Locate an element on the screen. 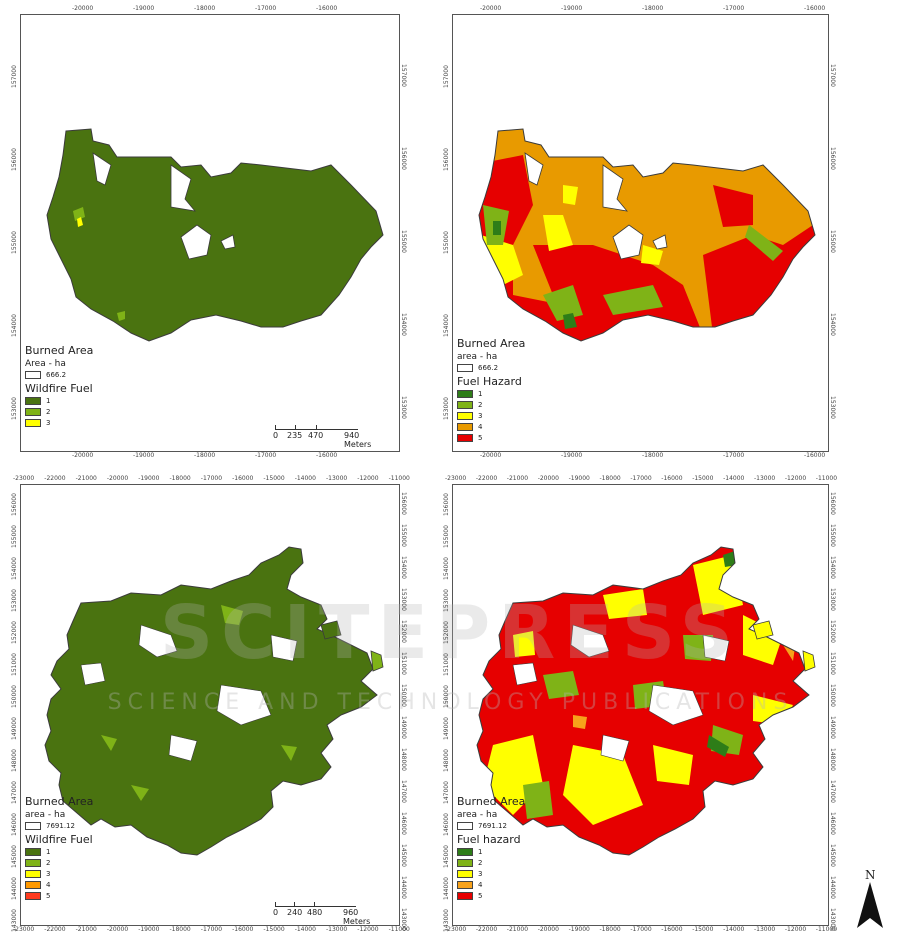 Image resolution: width=901 pixels, height=937 pixels. legend-class-title: Fuel Hazard is located at coordinates (489, 381).